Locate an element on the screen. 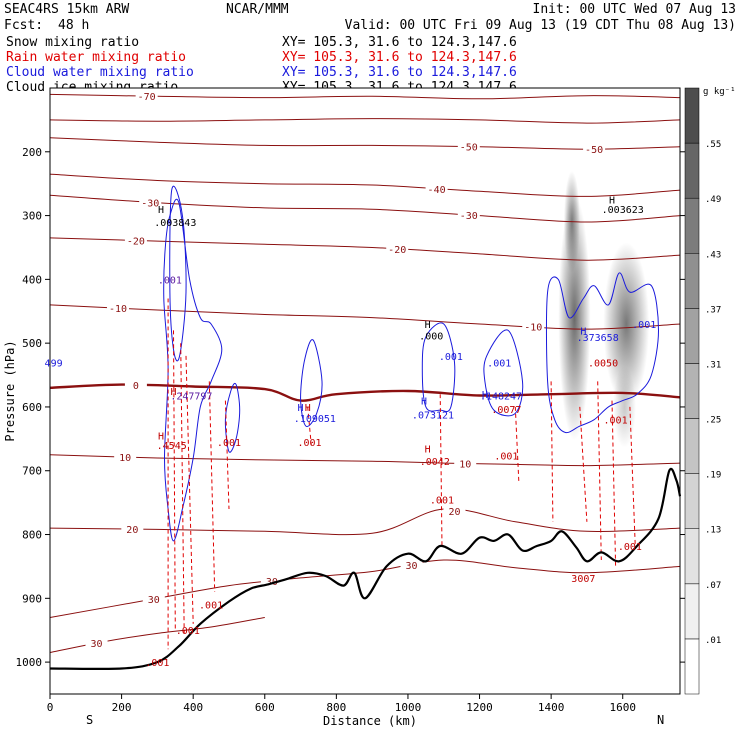  temperature-label-11-0: 30 is located at coordinates (97, 644).